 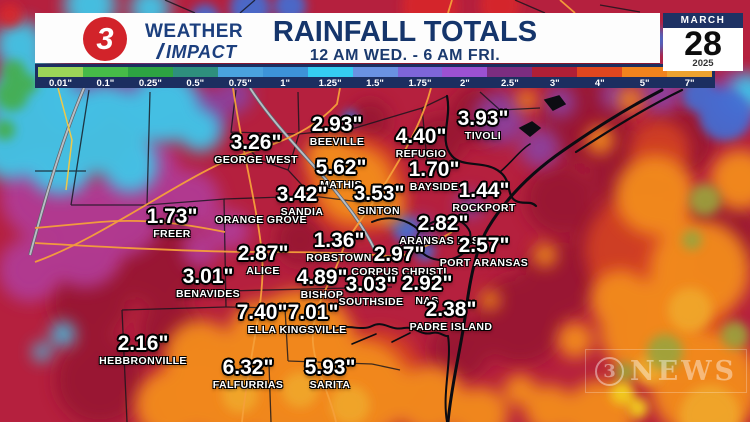 I want to click on scale-tick-label: 4", so click(x=599, y=83).